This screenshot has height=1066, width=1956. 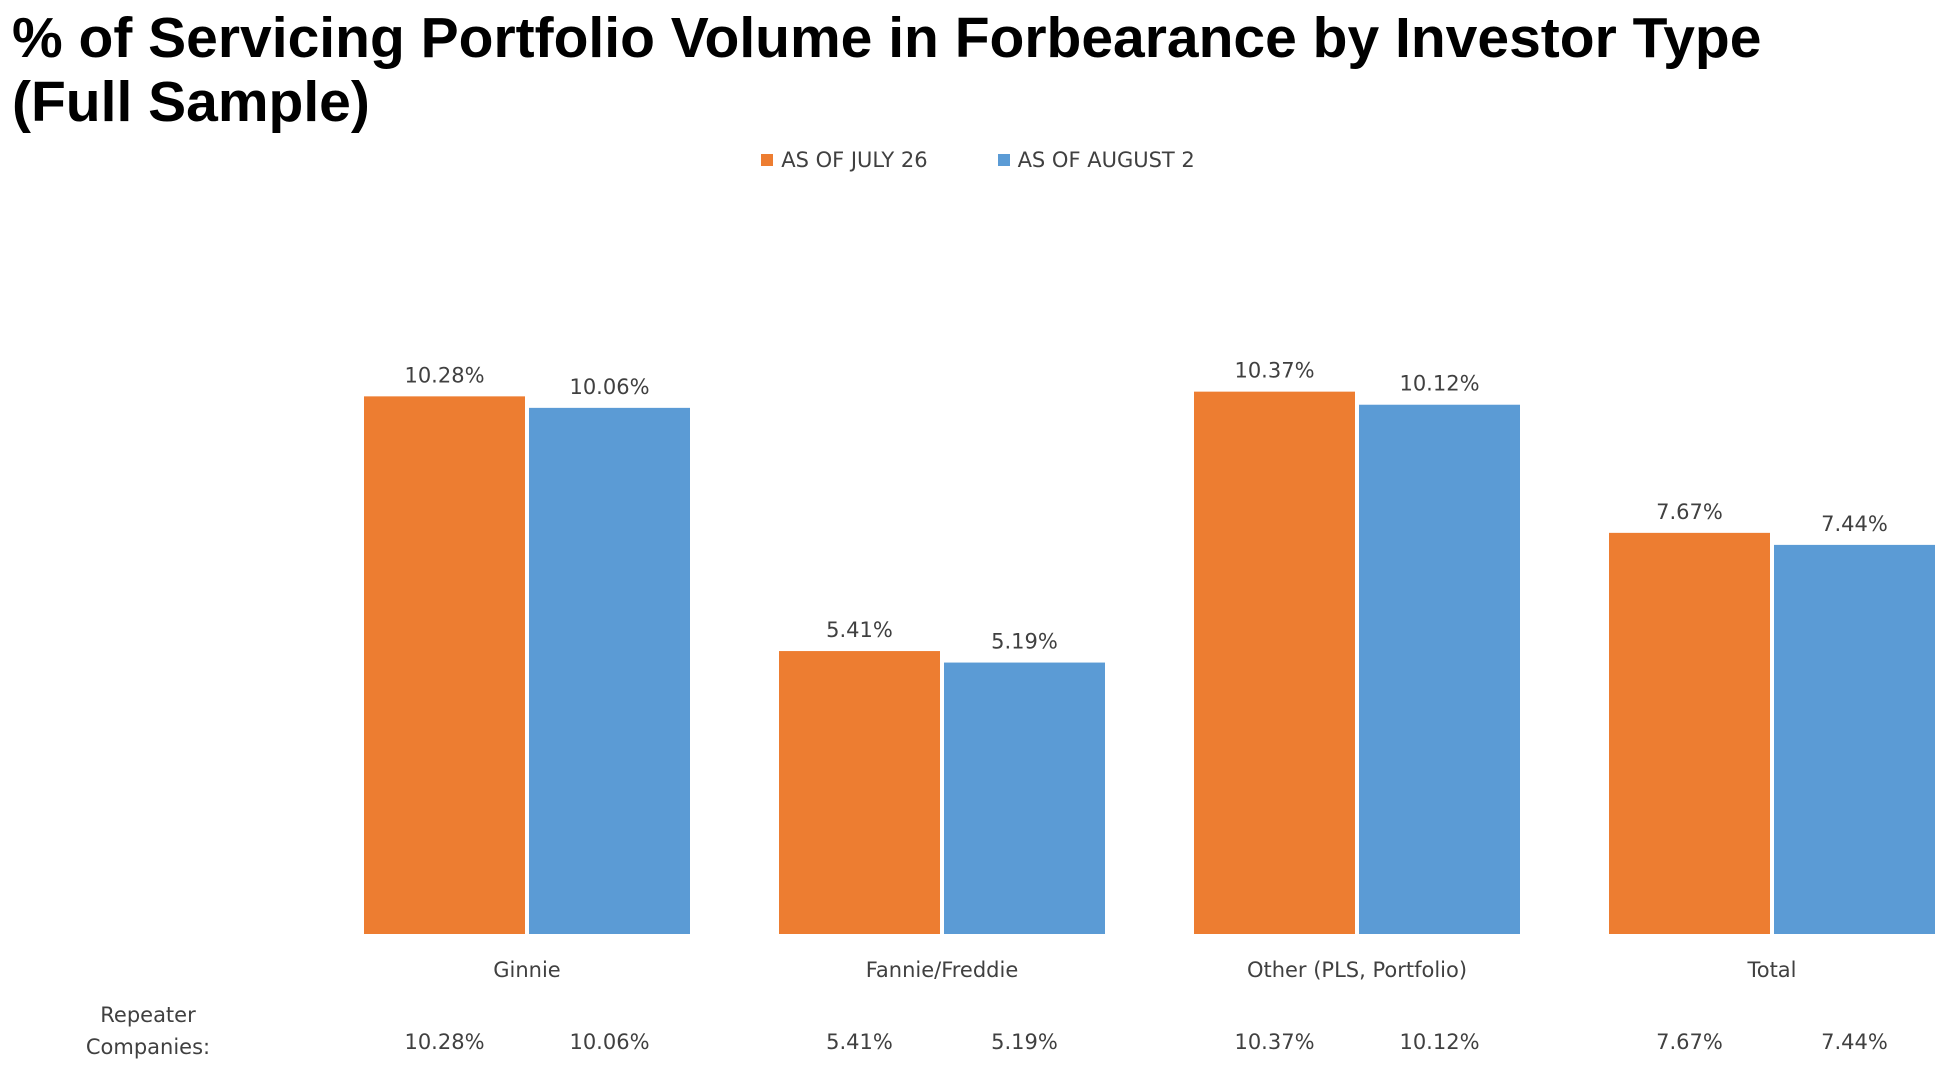 I want to click on bar-total-july, so click(x=1689, y=733).